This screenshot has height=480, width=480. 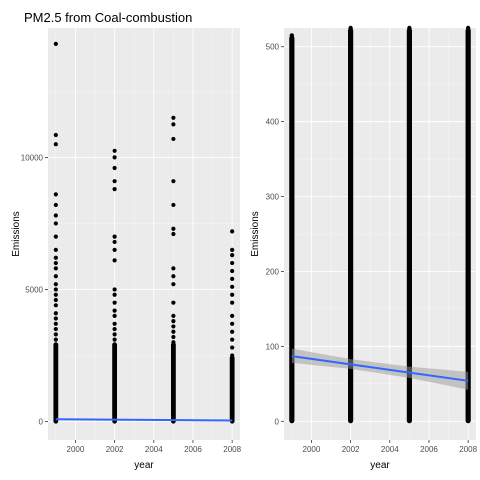 I want to click on trend-layer, so click(x=380, y=369).